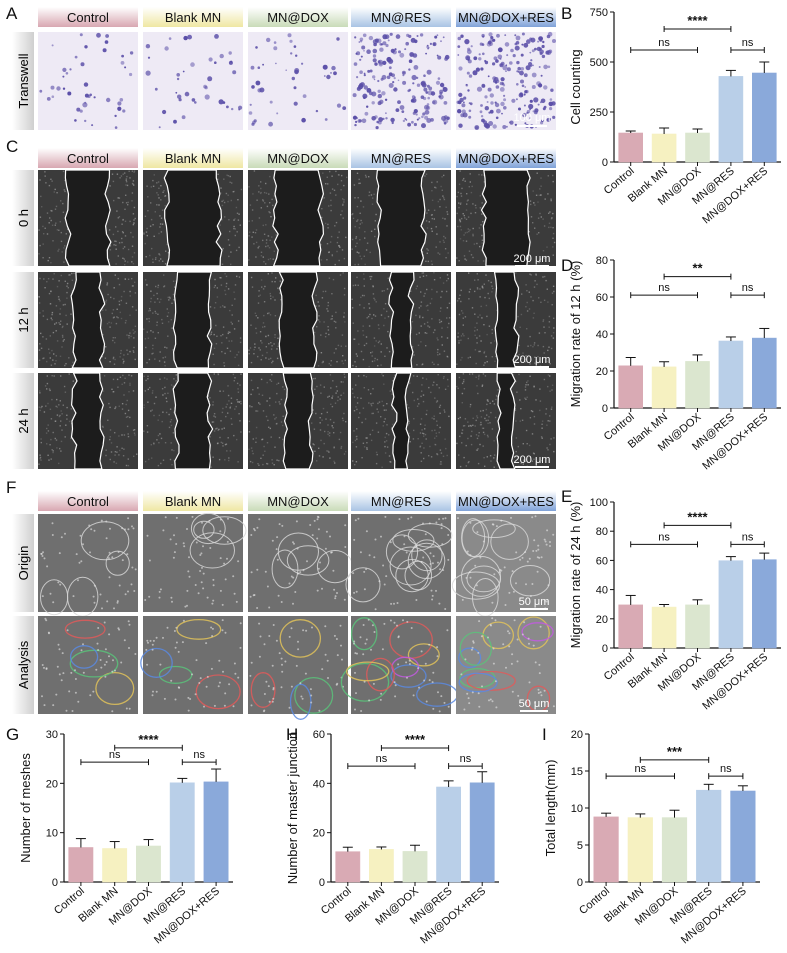 The height and width of the screenshot is (953, 787). What do you see at coordinates (532, 118) in the screenshot?
I see `scale-bar-transwell-text: 100 μm` at bounding box center [532, 118].